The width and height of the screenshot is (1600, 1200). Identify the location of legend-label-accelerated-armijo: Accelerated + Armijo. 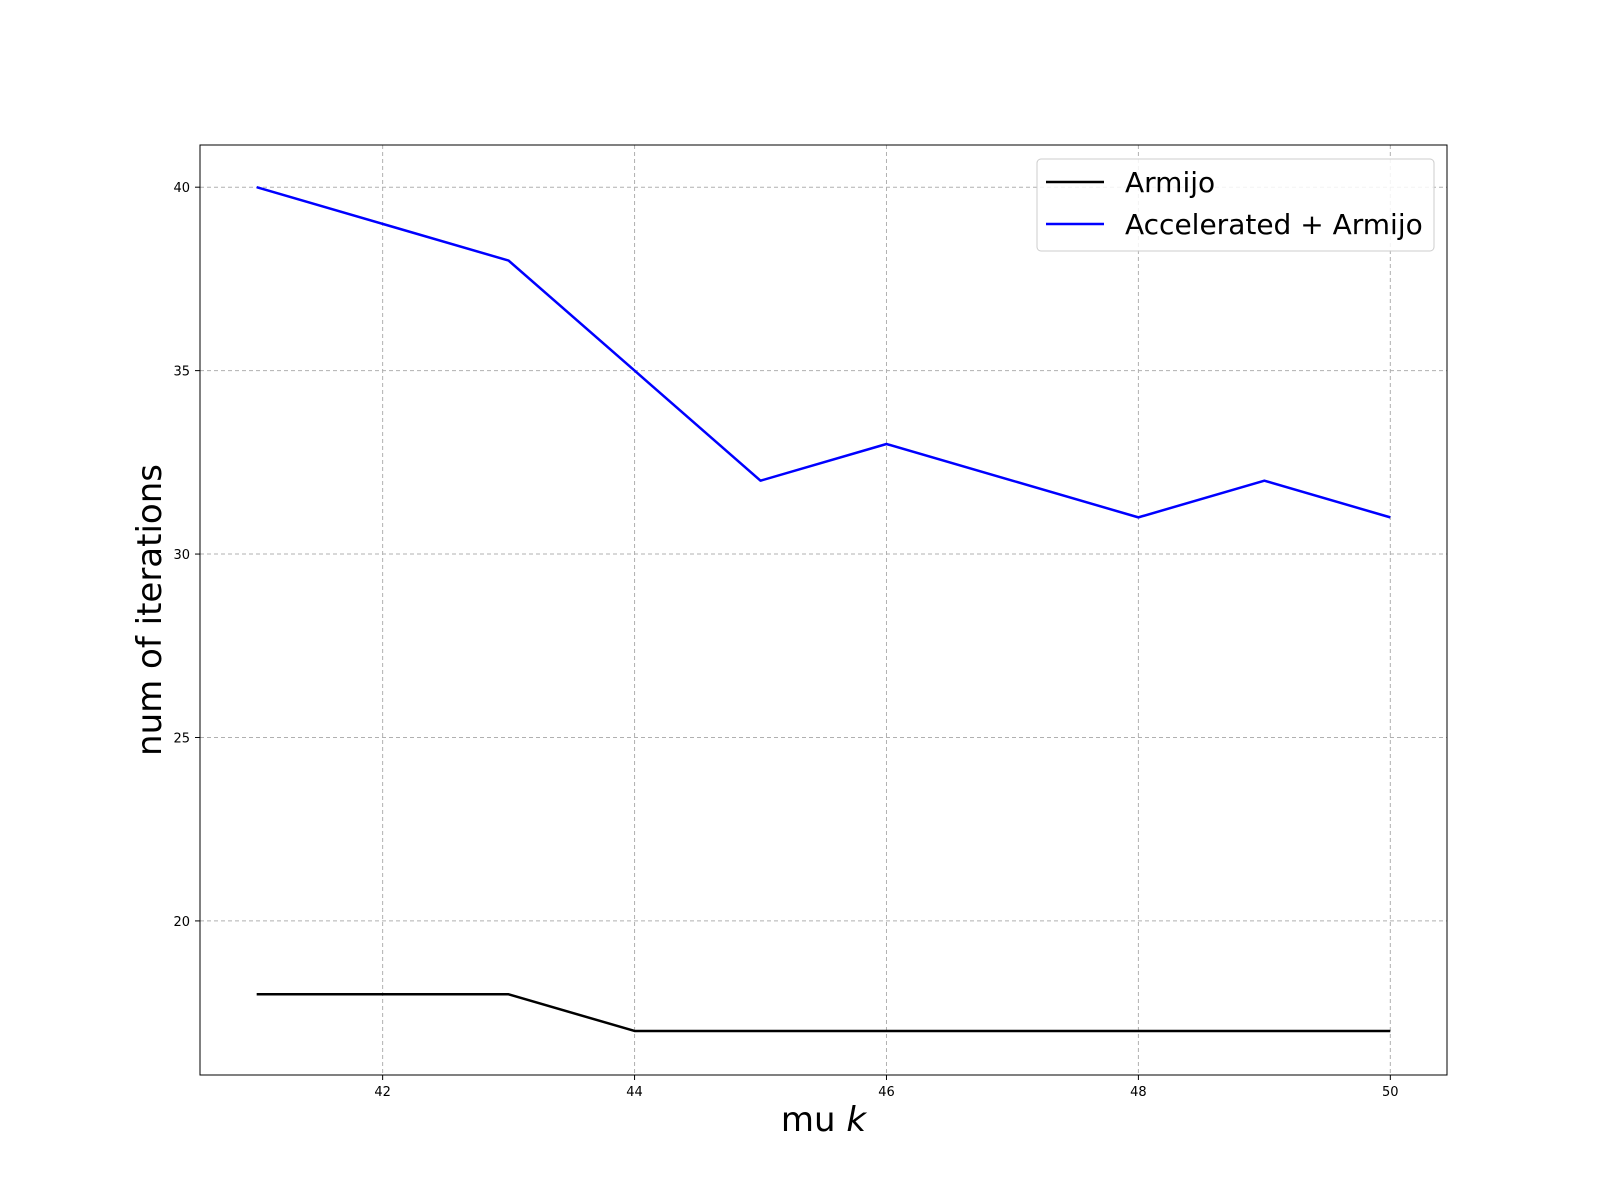
(1274, 224).